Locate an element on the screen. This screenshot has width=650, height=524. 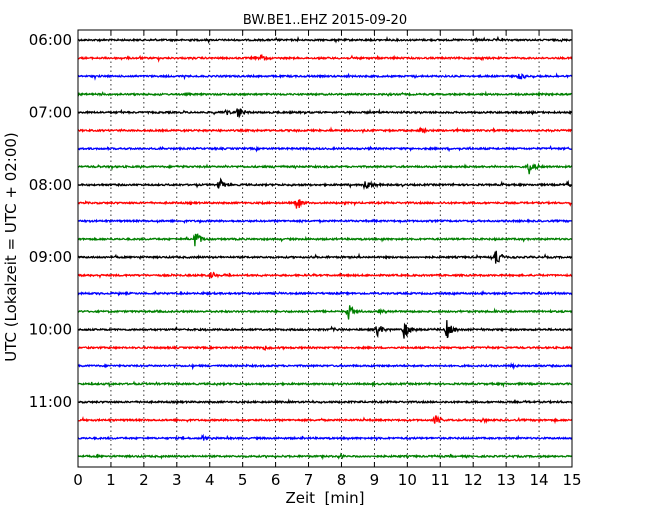
x-tick-label: 4 is located at coordinates (210, 480).